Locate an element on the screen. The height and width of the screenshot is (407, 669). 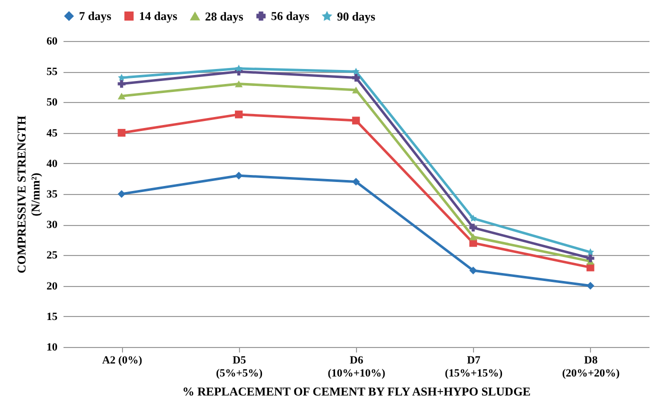
y-tick-label: 15 is located at coordinates (52, 316).